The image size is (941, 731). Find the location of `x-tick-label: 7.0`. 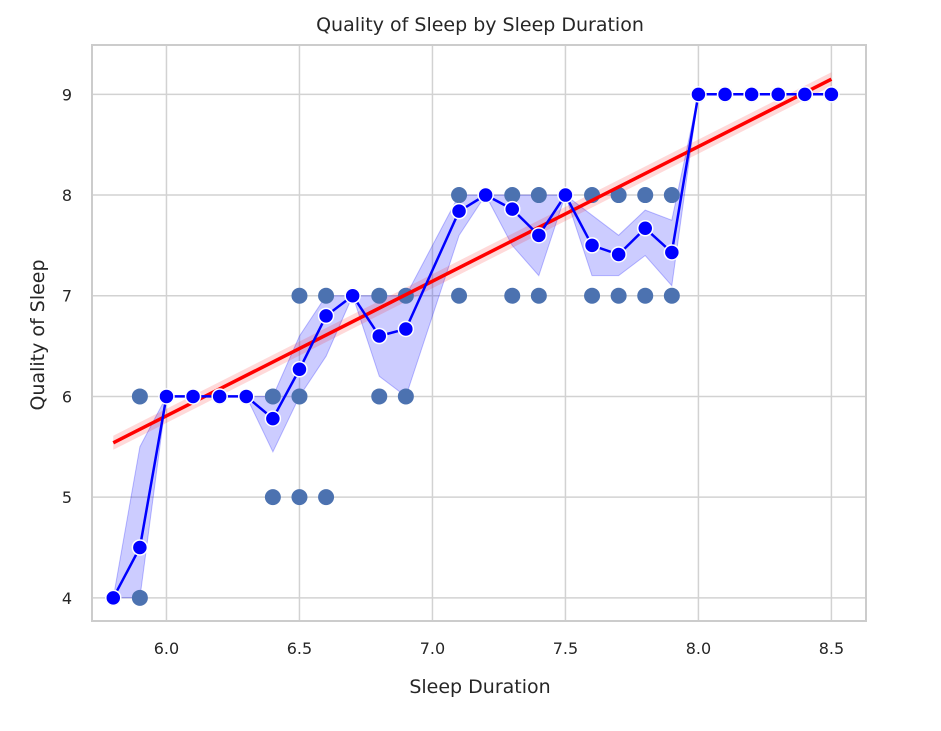

x-tick-label: 7.0 is located at coordinates (432, 648).